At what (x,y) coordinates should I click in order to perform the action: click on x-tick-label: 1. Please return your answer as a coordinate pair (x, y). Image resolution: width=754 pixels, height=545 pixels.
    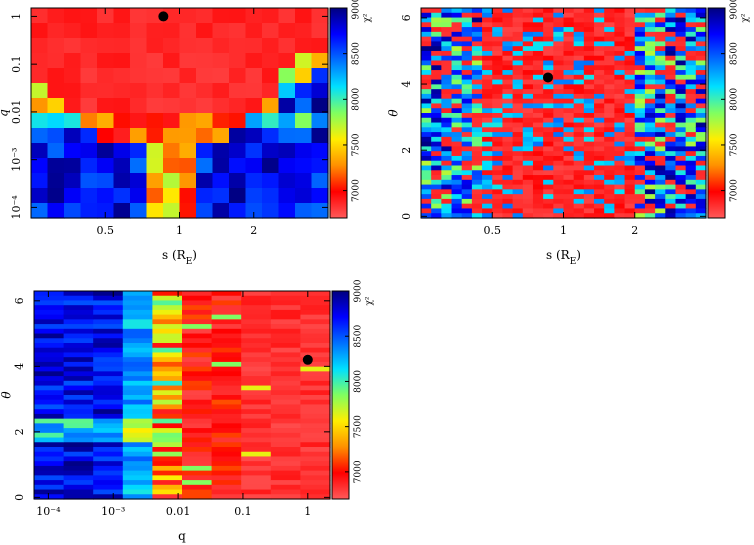
    Looking at the image, I should click on (307, 511).